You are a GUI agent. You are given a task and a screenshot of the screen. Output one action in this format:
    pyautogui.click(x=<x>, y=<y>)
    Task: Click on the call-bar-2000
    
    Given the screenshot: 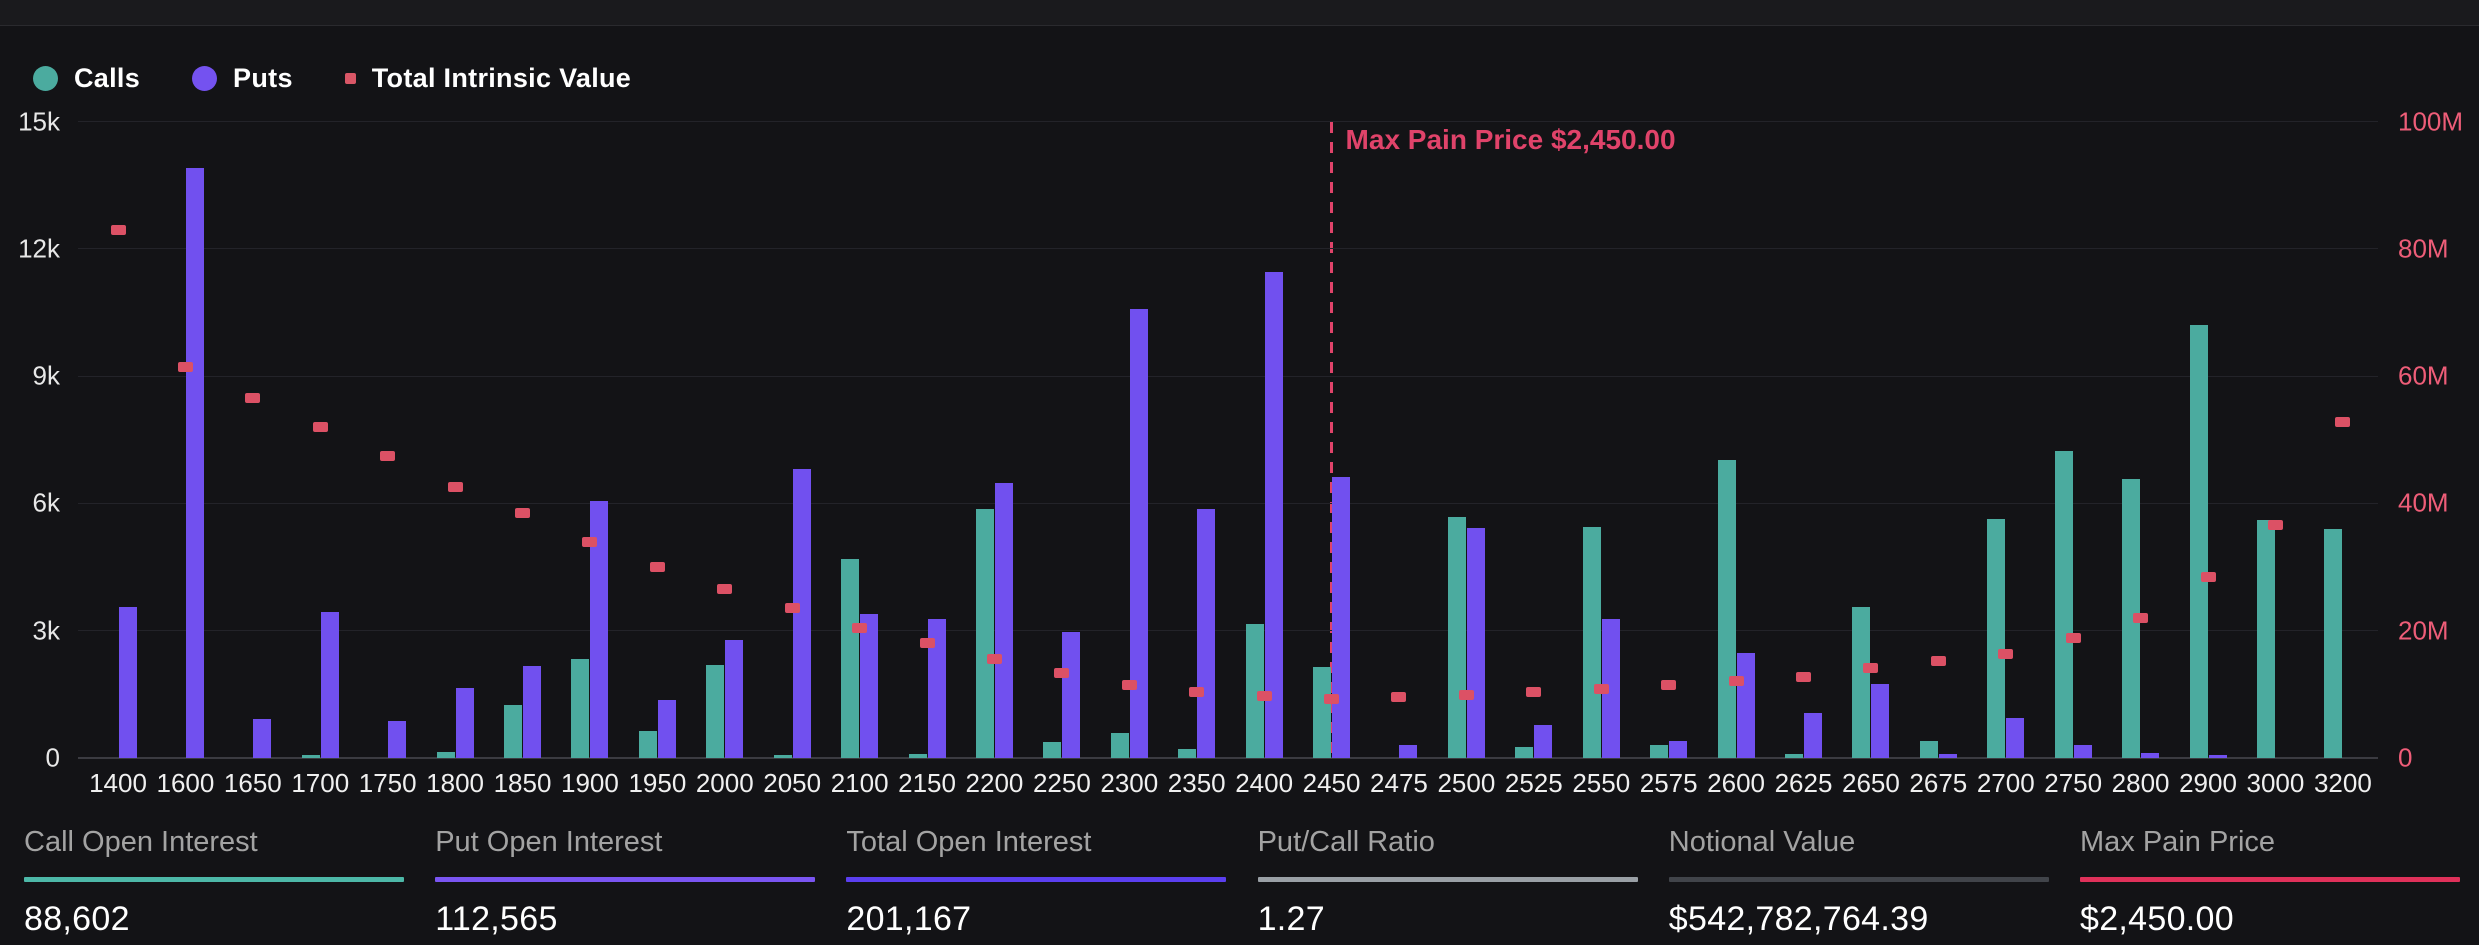 What is the action you would take?
    pyautogui.click(x=715, y=711)
    